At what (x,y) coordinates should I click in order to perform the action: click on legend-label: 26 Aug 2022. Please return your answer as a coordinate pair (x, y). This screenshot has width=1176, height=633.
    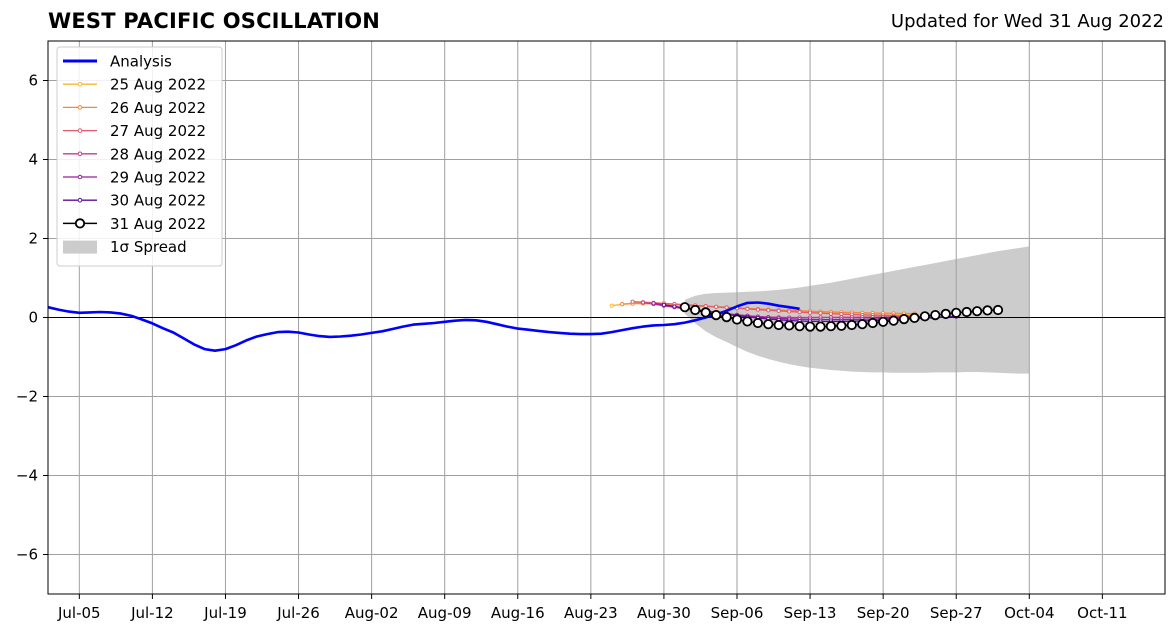
    Looking at the image, I should click on (158, 108).